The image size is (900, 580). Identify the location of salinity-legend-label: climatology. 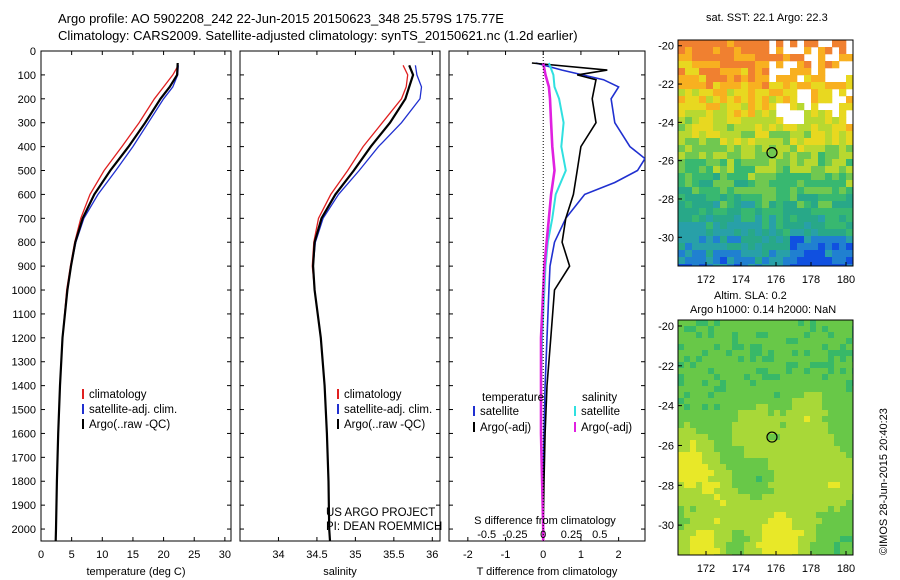
(373, 395).